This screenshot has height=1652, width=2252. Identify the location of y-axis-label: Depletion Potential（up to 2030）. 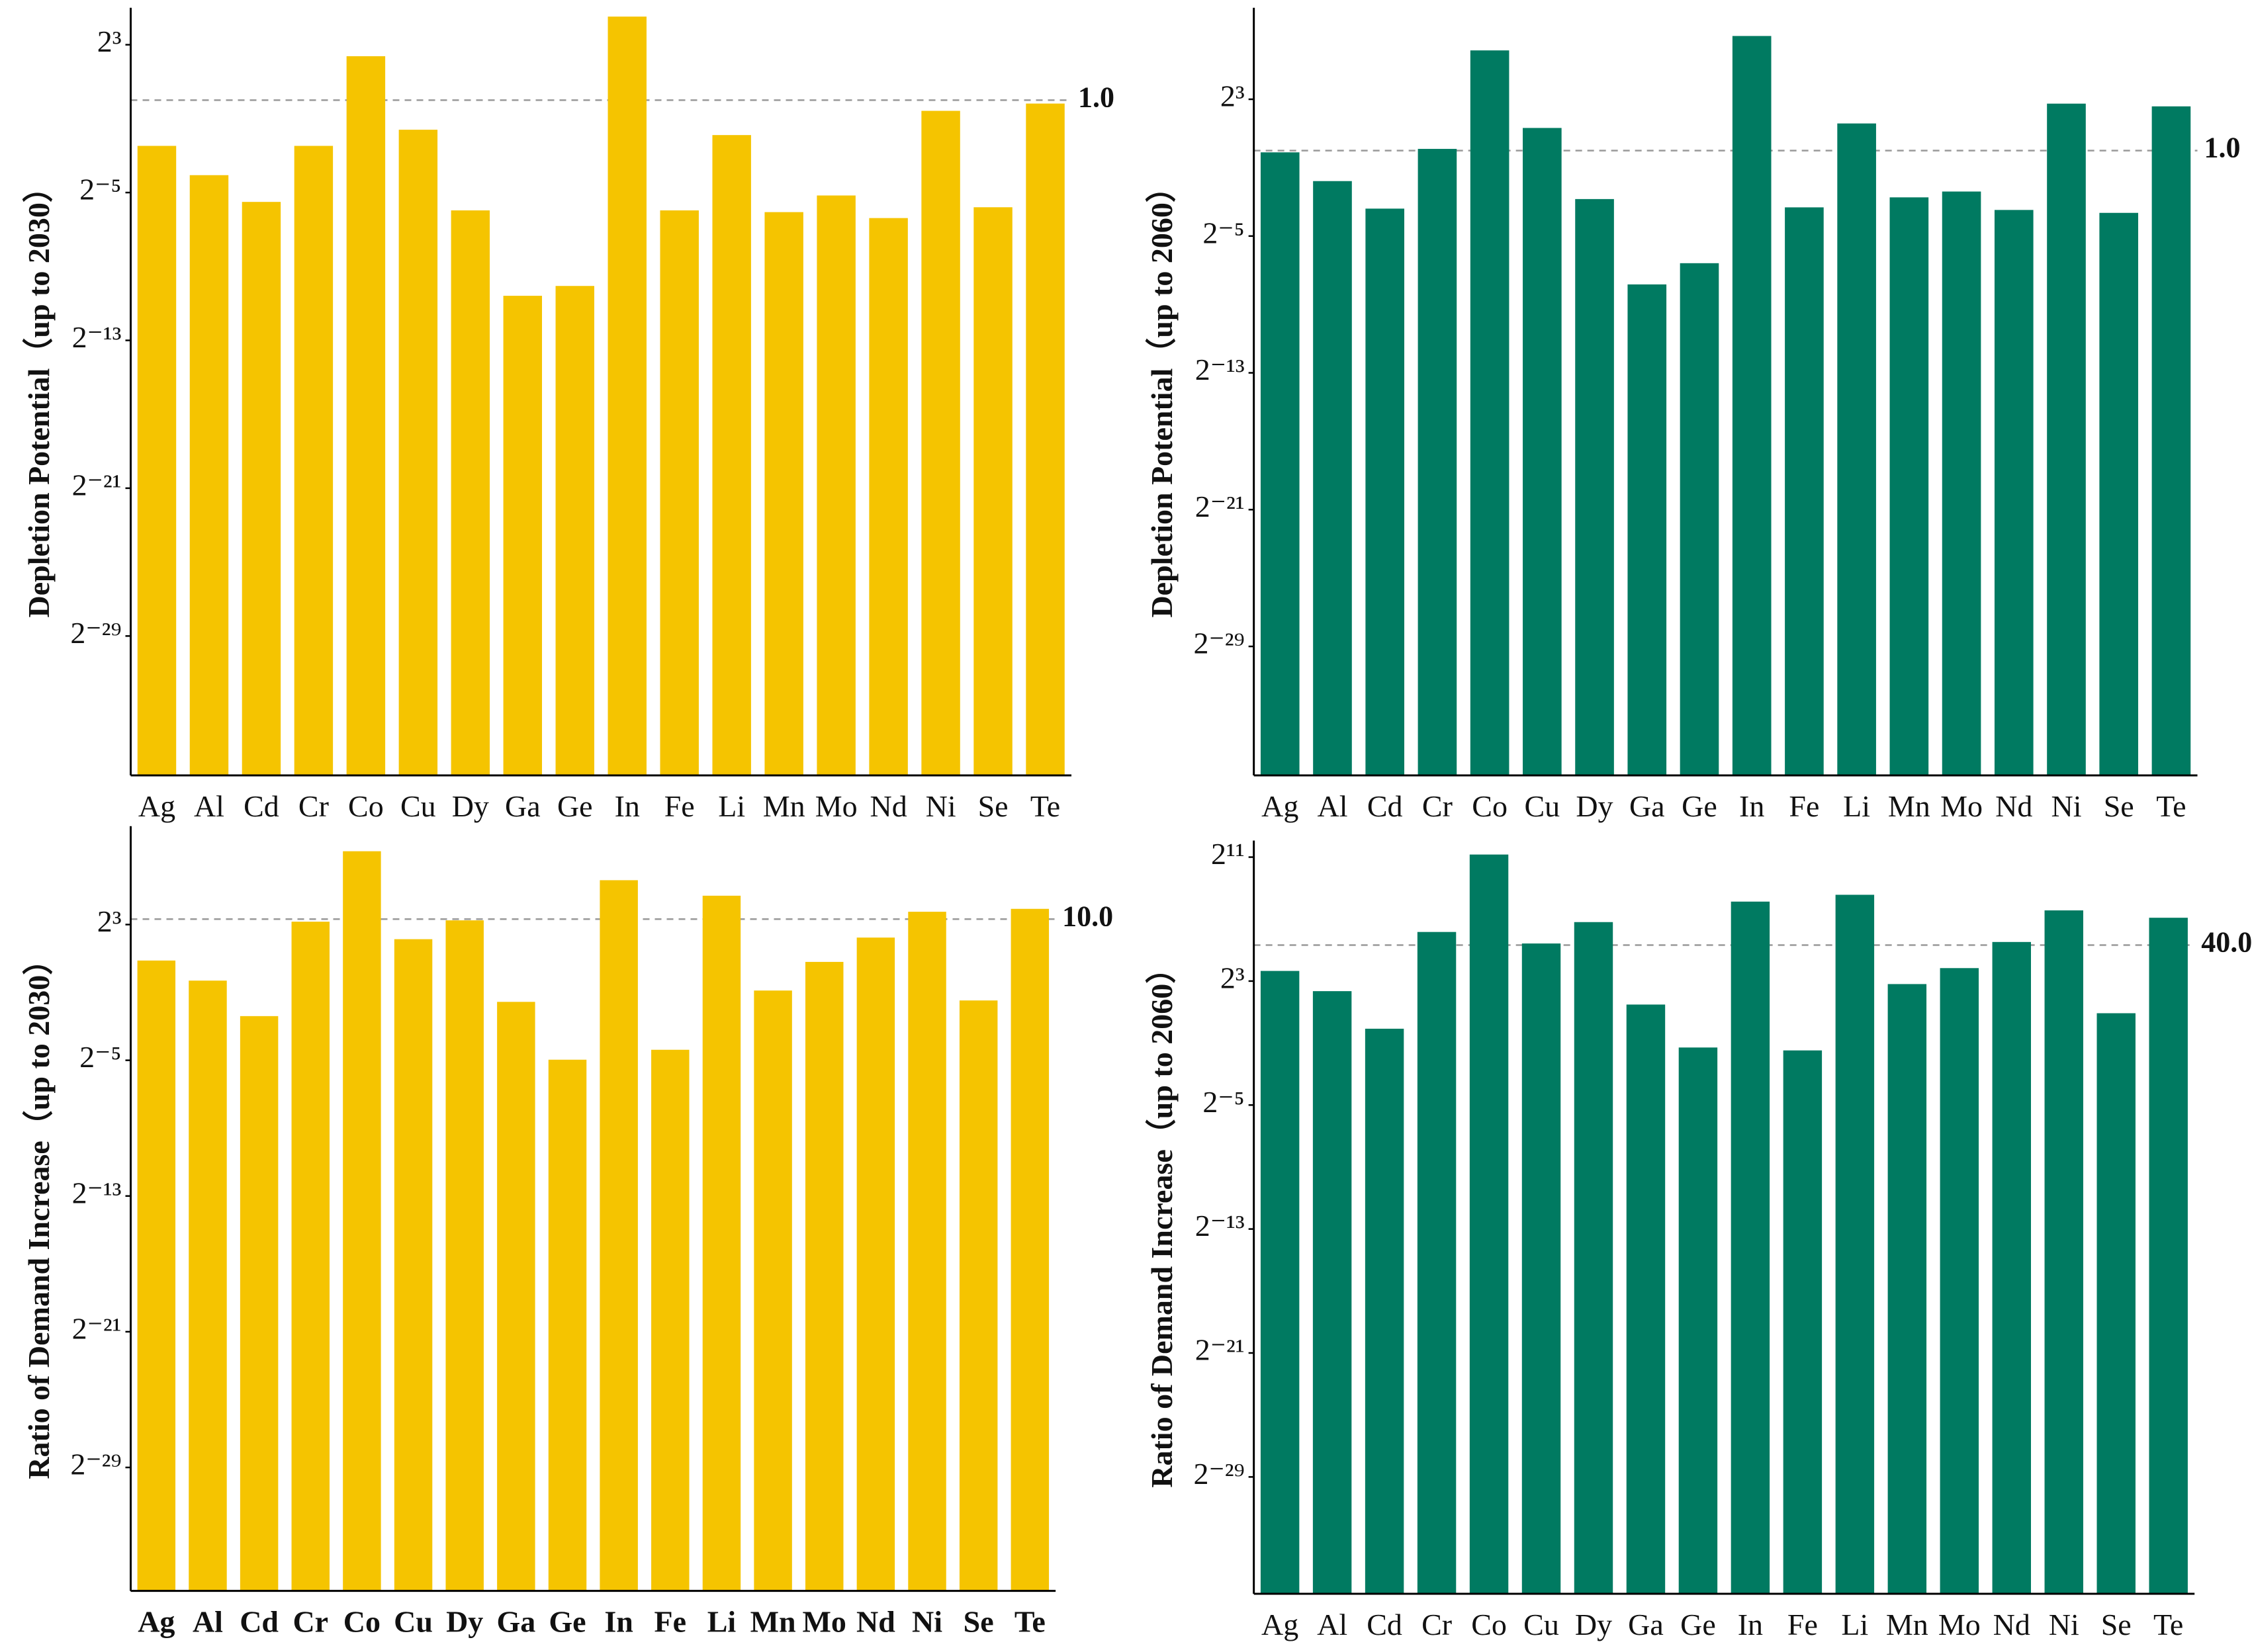
(39, 394).